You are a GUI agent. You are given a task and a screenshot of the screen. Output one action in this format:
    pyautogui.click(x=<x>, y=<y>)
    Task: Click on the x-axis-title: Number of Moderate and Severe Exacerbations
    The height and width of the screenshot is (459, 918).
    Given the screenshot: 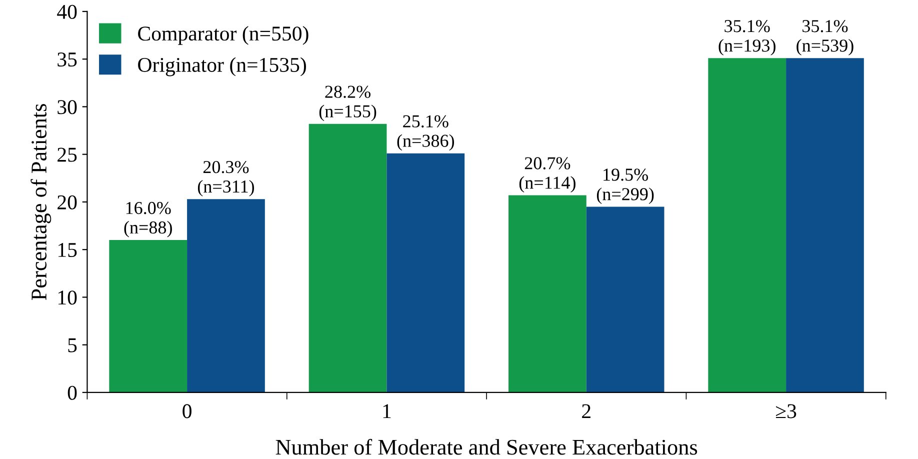 What is the action you would take?
    pyautogui.click(x=487, y=446)
    